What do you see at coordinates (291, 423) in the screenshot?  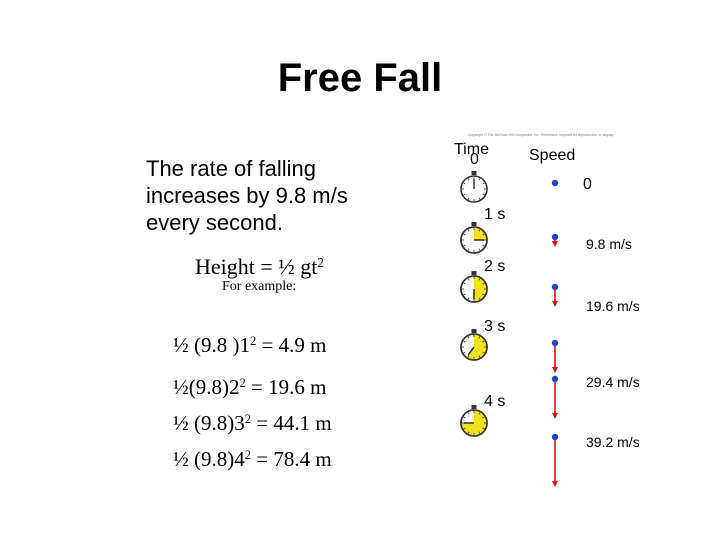 I see `example-result: = 44.1 m` at bounding box center [291, 423].